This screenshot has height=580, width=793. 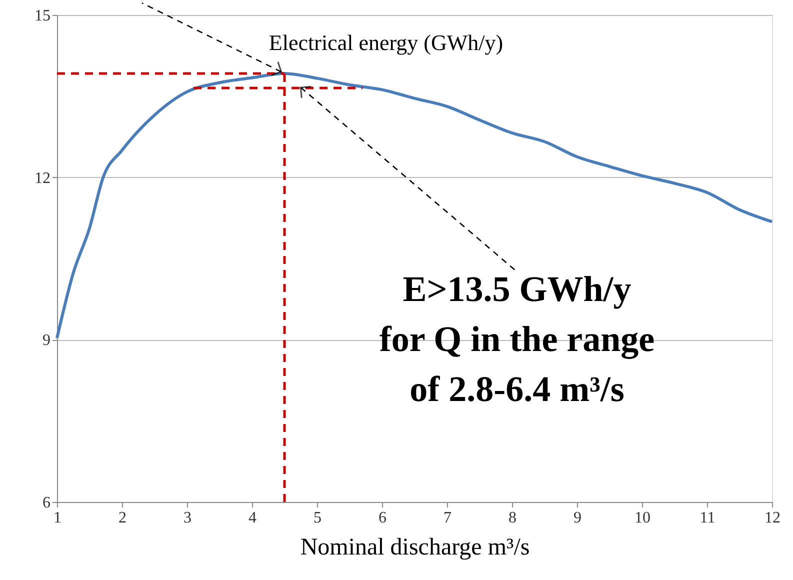 What do you see at coordinates (42, 178) in the screenshot?
I see `y-tick-label: 12` at bounding box center [42, 178].